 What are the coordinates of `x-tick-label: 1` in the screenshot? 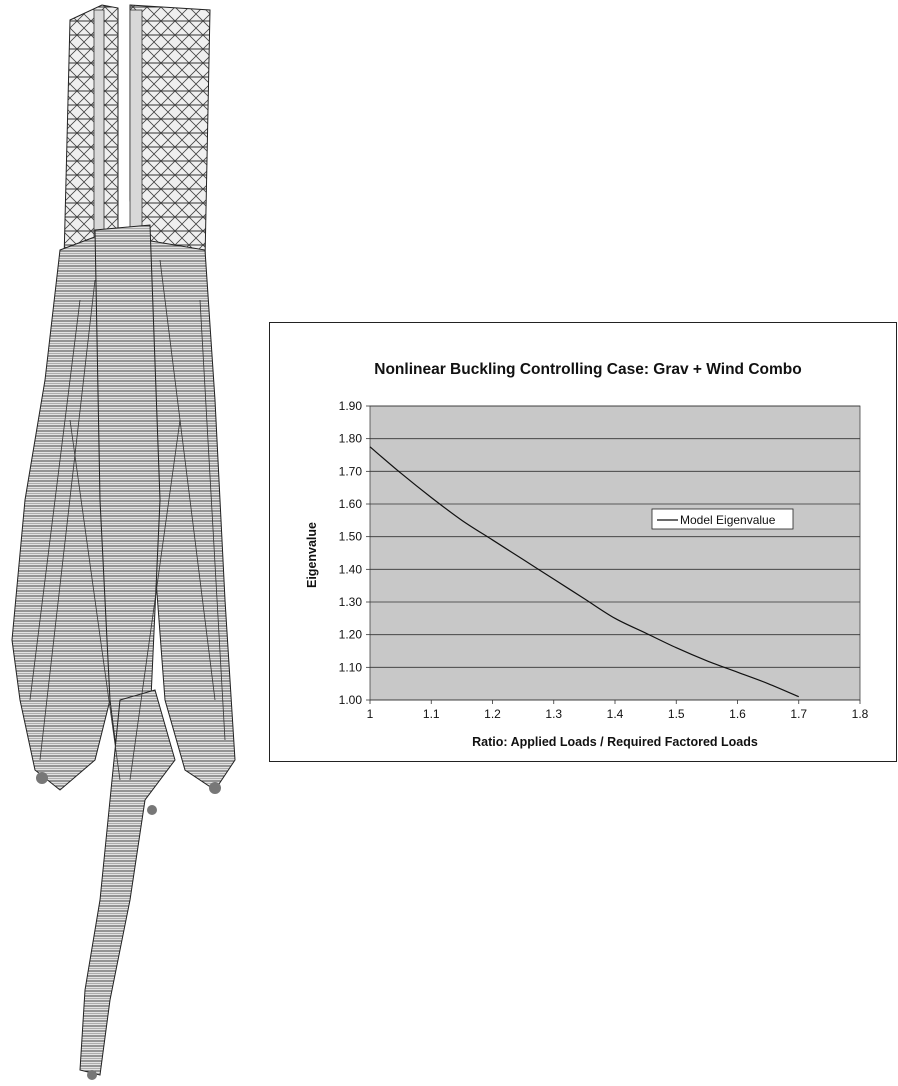 It's located at (370, 714).